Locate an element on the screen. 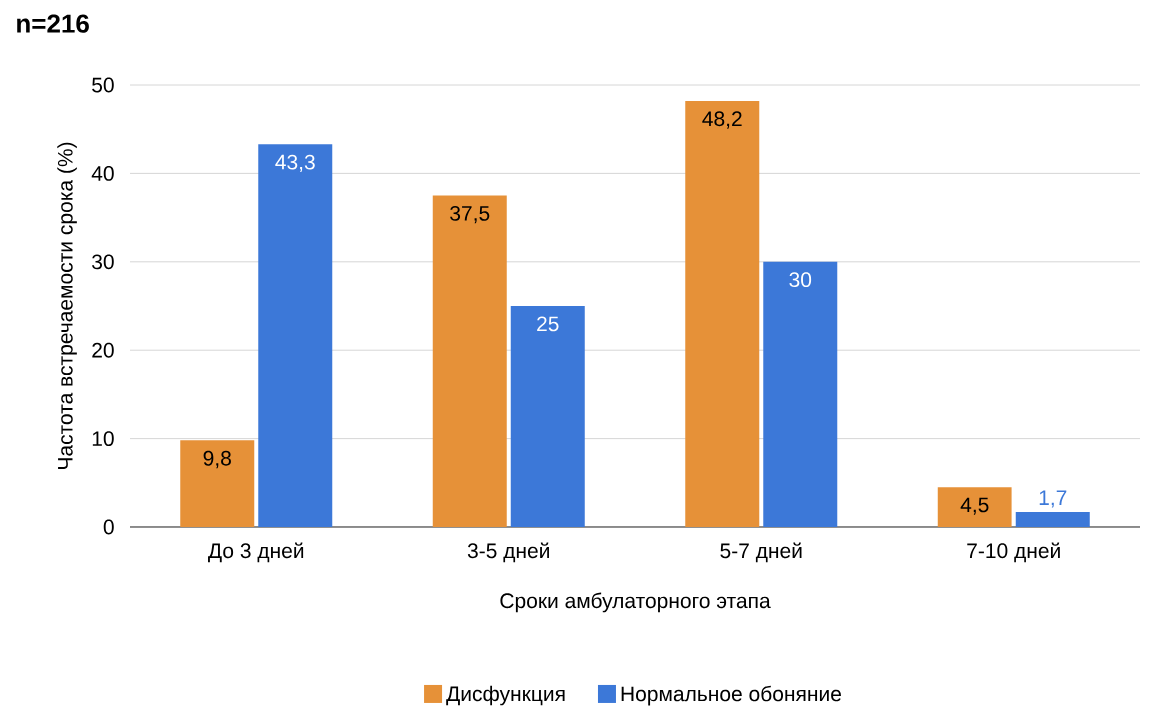  data-label: 37,5 is located at coordinates (470, 214).